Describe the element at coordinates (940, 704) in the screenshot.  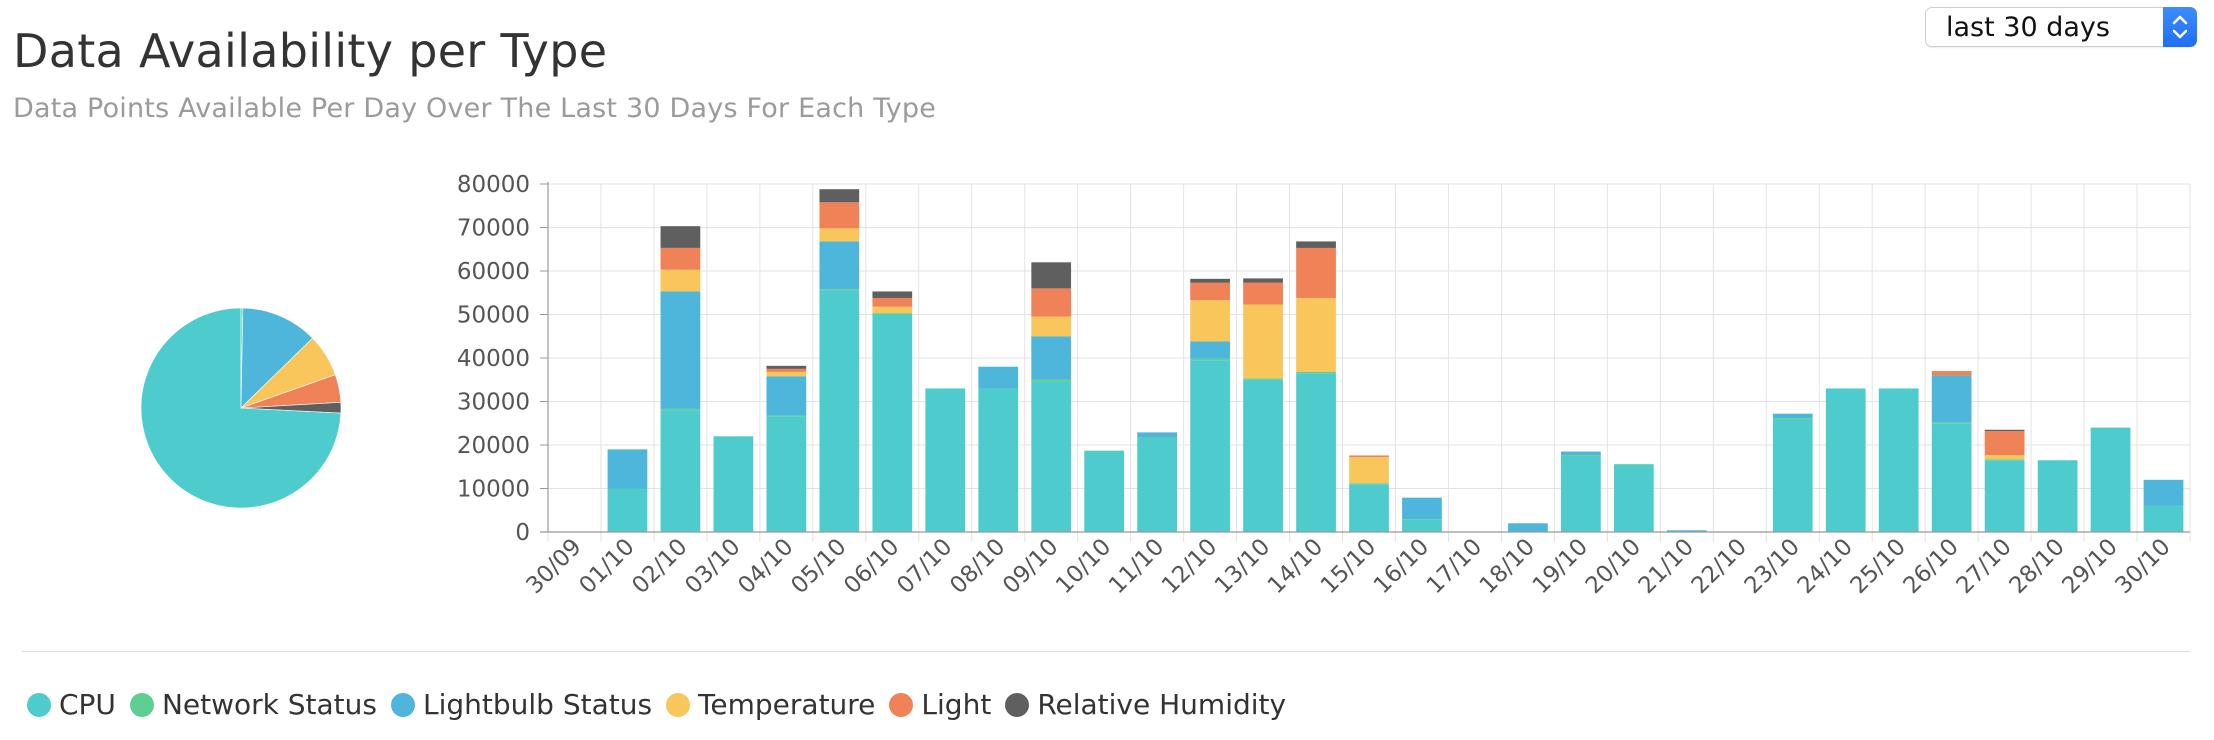
I see `legend-item-light: Light` at that location.